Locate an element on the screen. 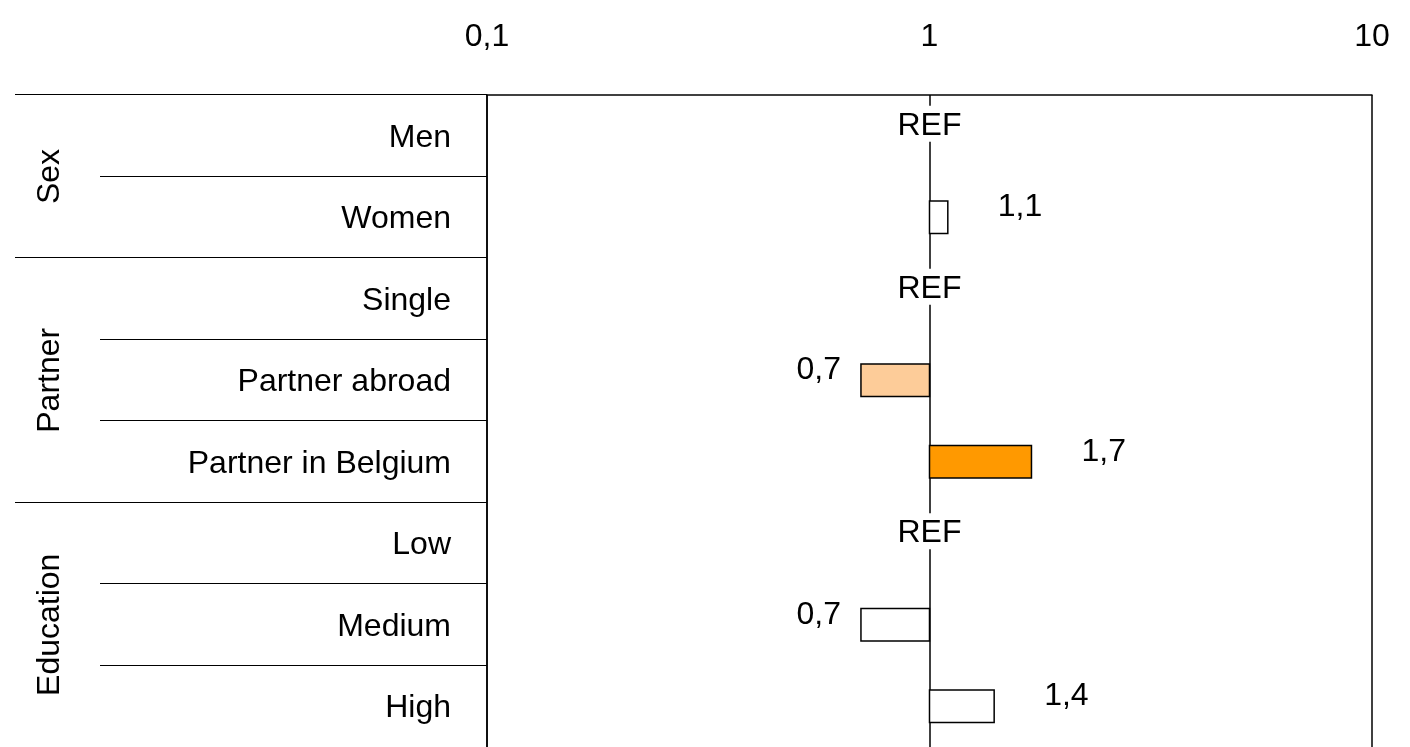 The image size is (1410, 747). x-tick-label: 1 is located at coordinates (929, 35).